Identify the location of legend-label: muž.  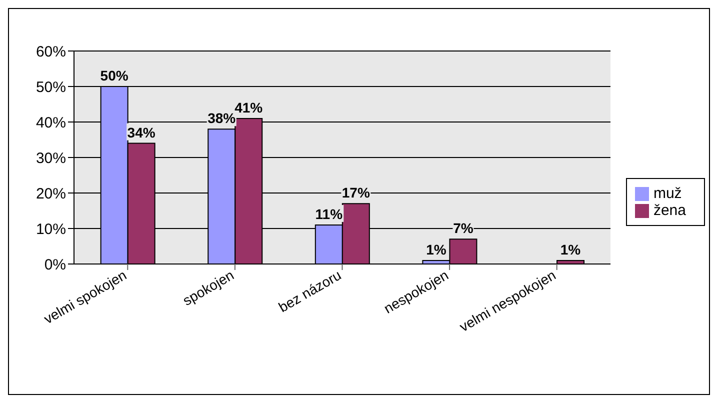
(667, 193).